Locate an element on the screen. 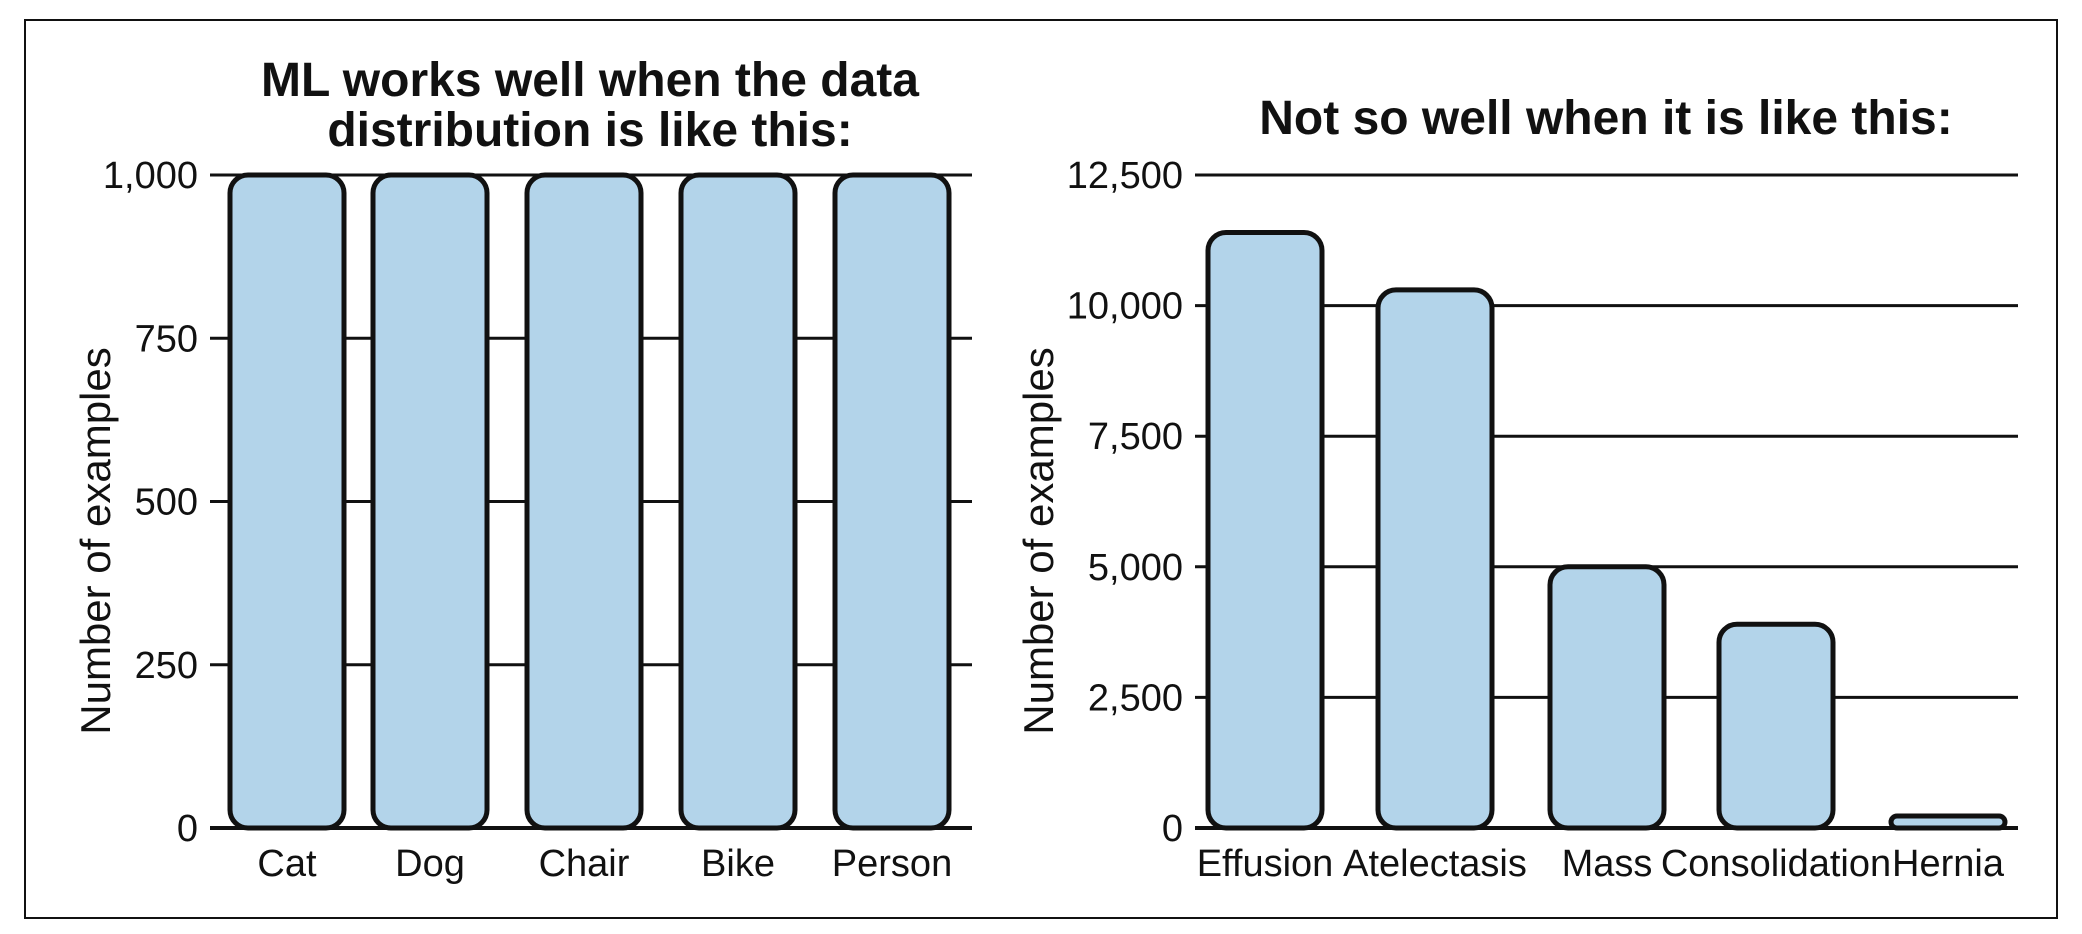 The width and height of the screenshot is (2082, 934). chart-right-y-tick-label: 7,500 is located at coordinates (1135, 437).